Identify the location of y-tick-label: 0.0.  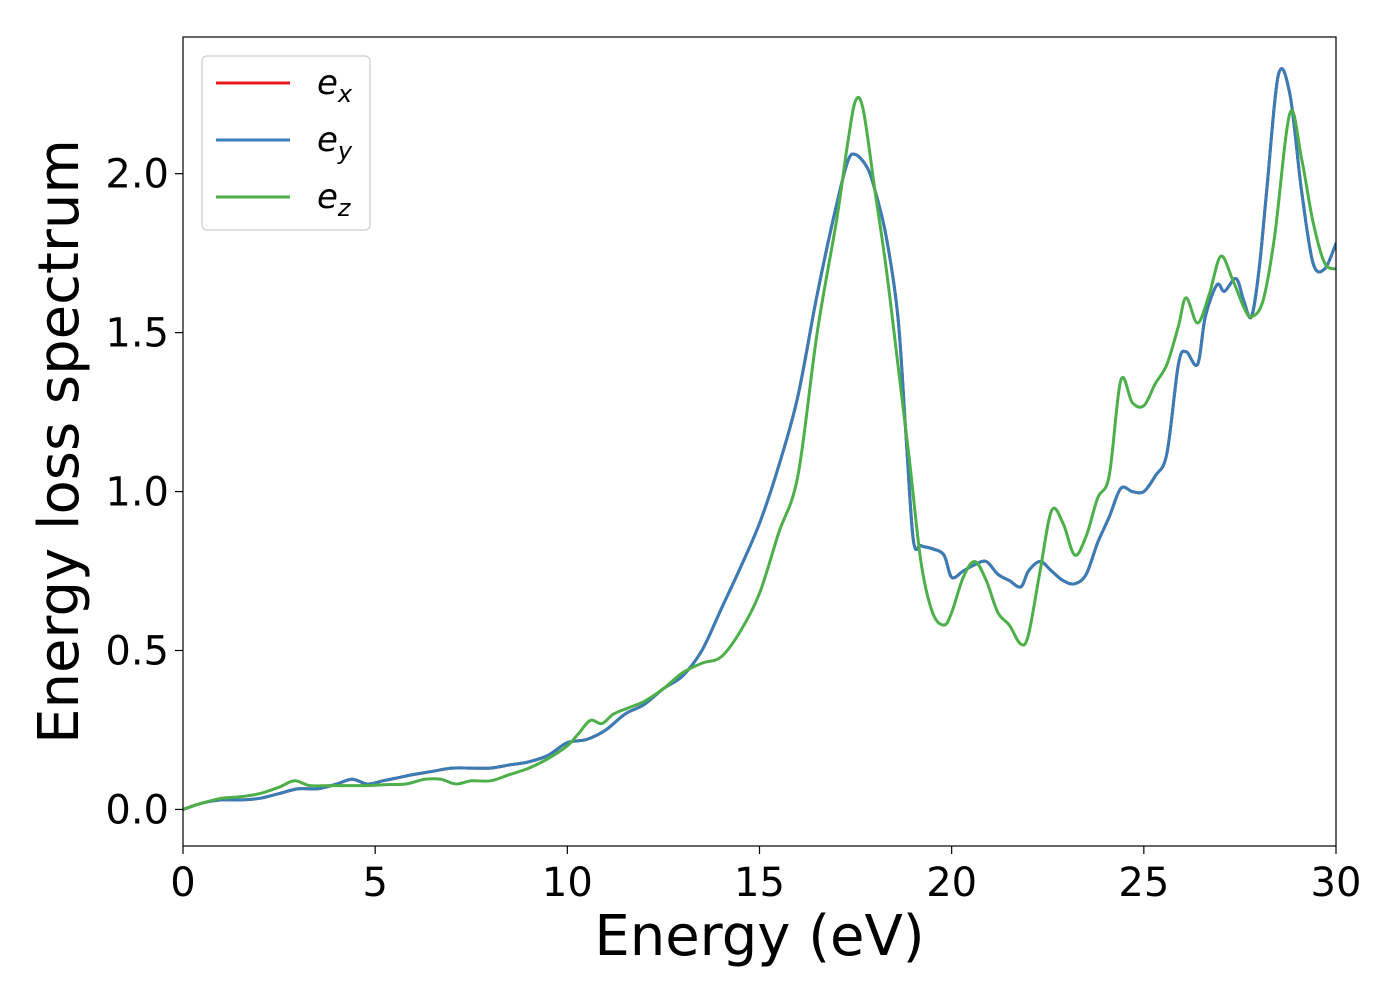
(137, 810).